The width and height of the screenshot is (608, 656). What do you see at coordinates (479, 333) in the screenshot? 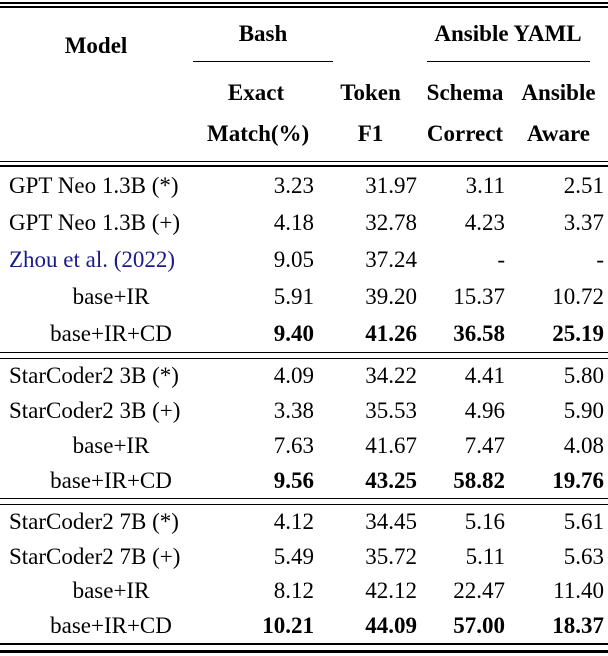
I see `metric-value: 36.58` at bounding box center [479, 333].